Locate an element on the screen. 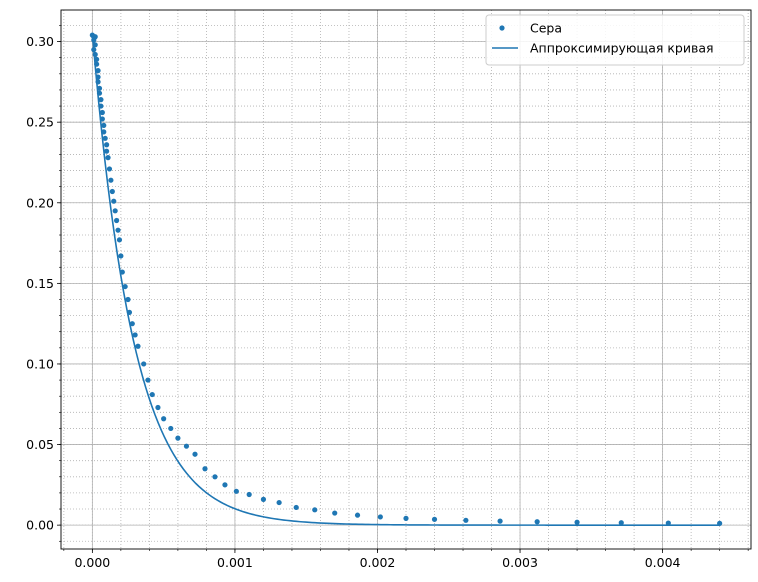 The image size is (758, 582). x-tick-label: 0.000 is located at coordinates (92, 562).